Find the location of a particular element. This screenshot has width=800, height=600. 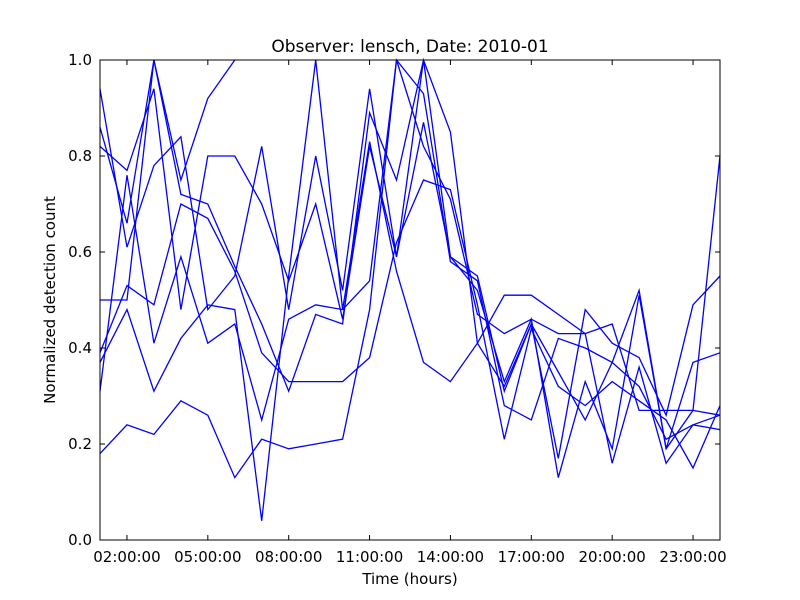

y-axis-label: Normalized detection count is located at coordinates (50, 300).